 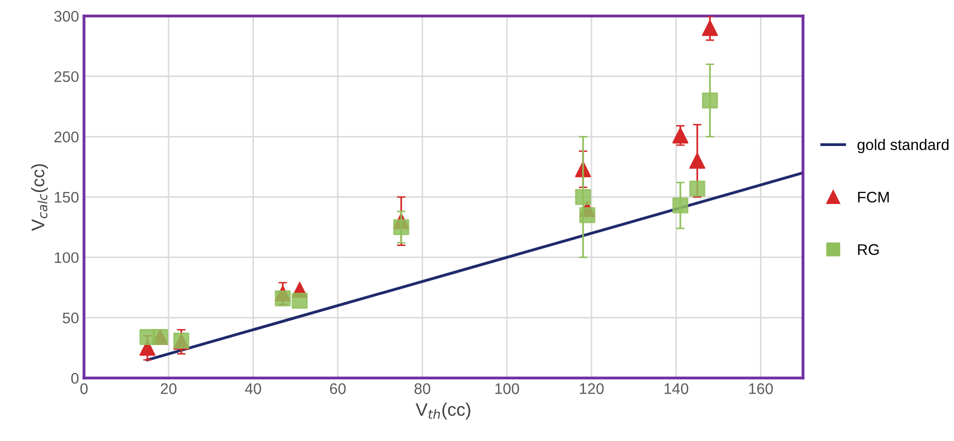 What do you see at coordinates (873, 197) in the screenshot?
I see `legend-label: FCM` at bounding box center [873, 197].